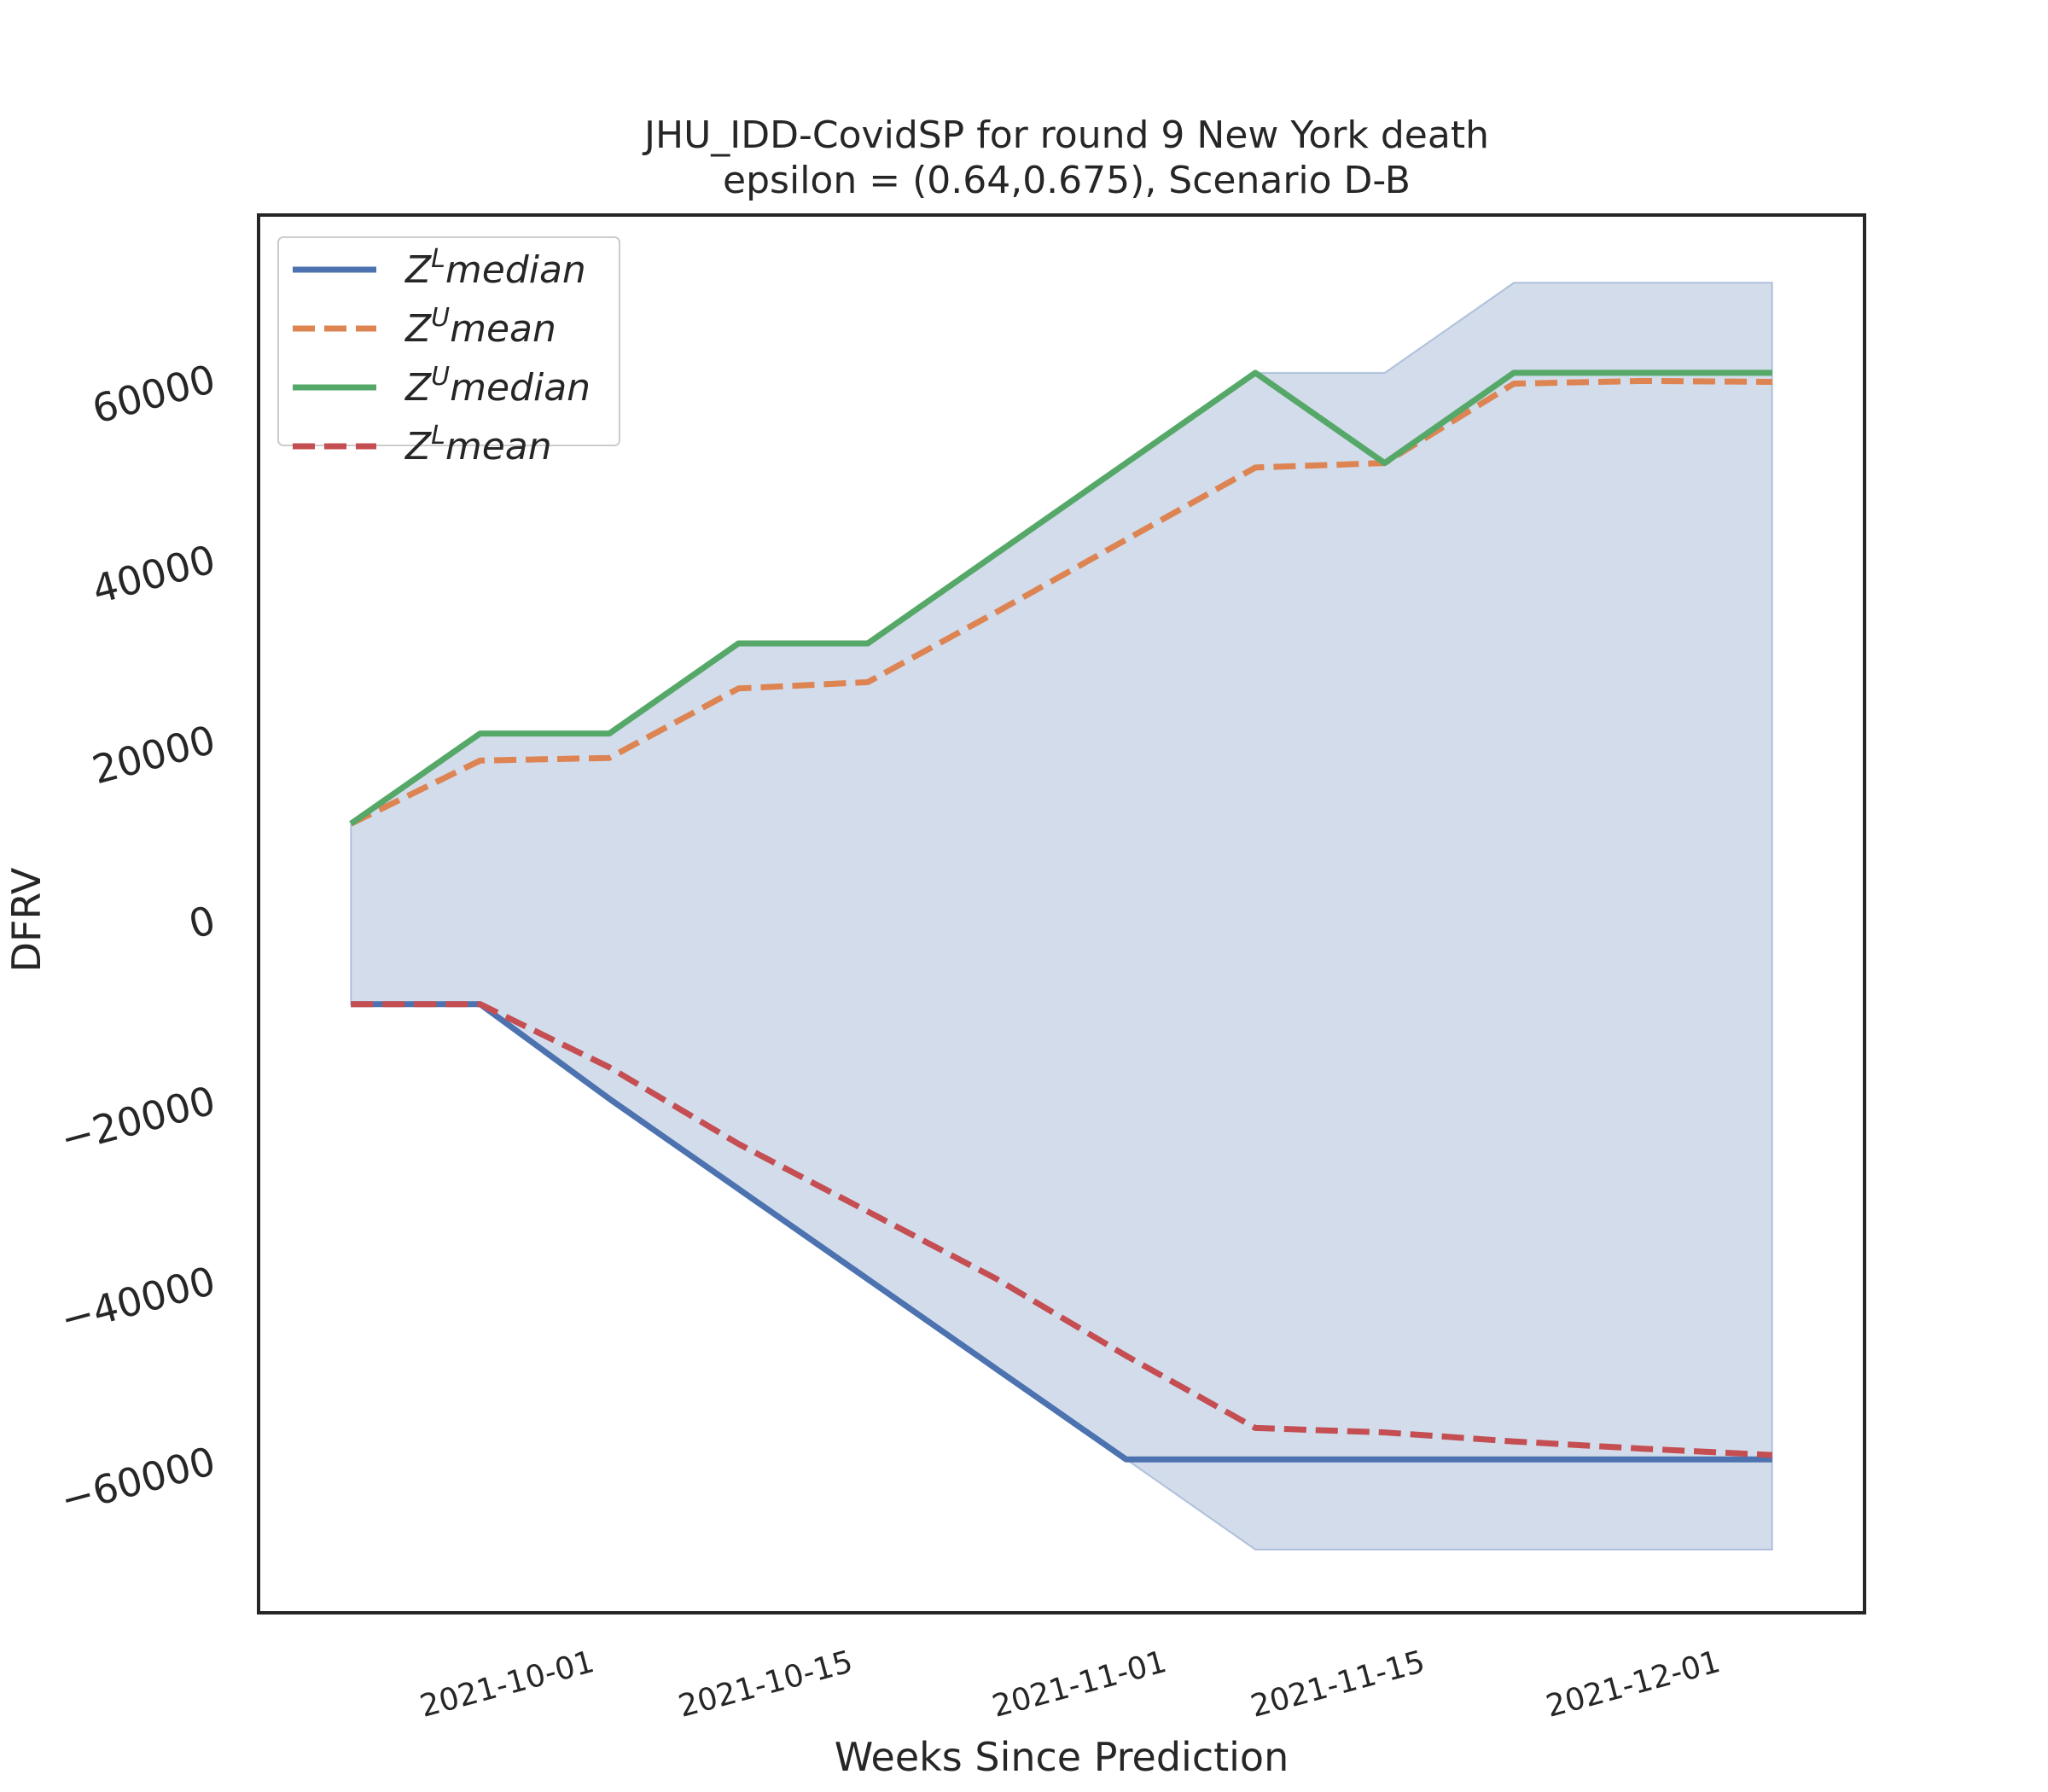 The image size is (2048, 1792). What do you see at coordinates (154, 394) in the screenshot?
I see `y-tick-label: 60000` at bounding box center [154, 394].